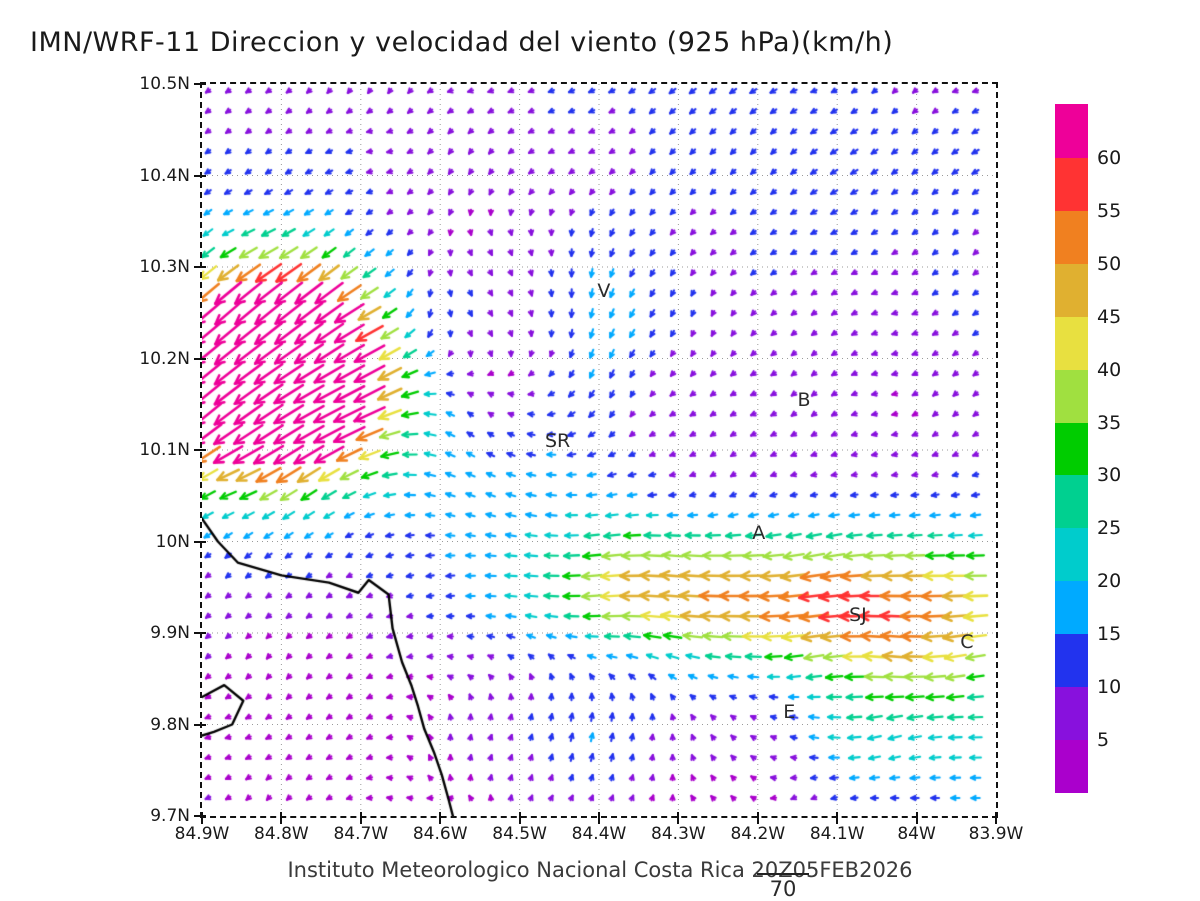 The width and height of the screenshot is (1200, 901). Describe the element at coordinates (440, 834) in the screenshot. I see `x-axis-tick-label: 84.6W` at that location.